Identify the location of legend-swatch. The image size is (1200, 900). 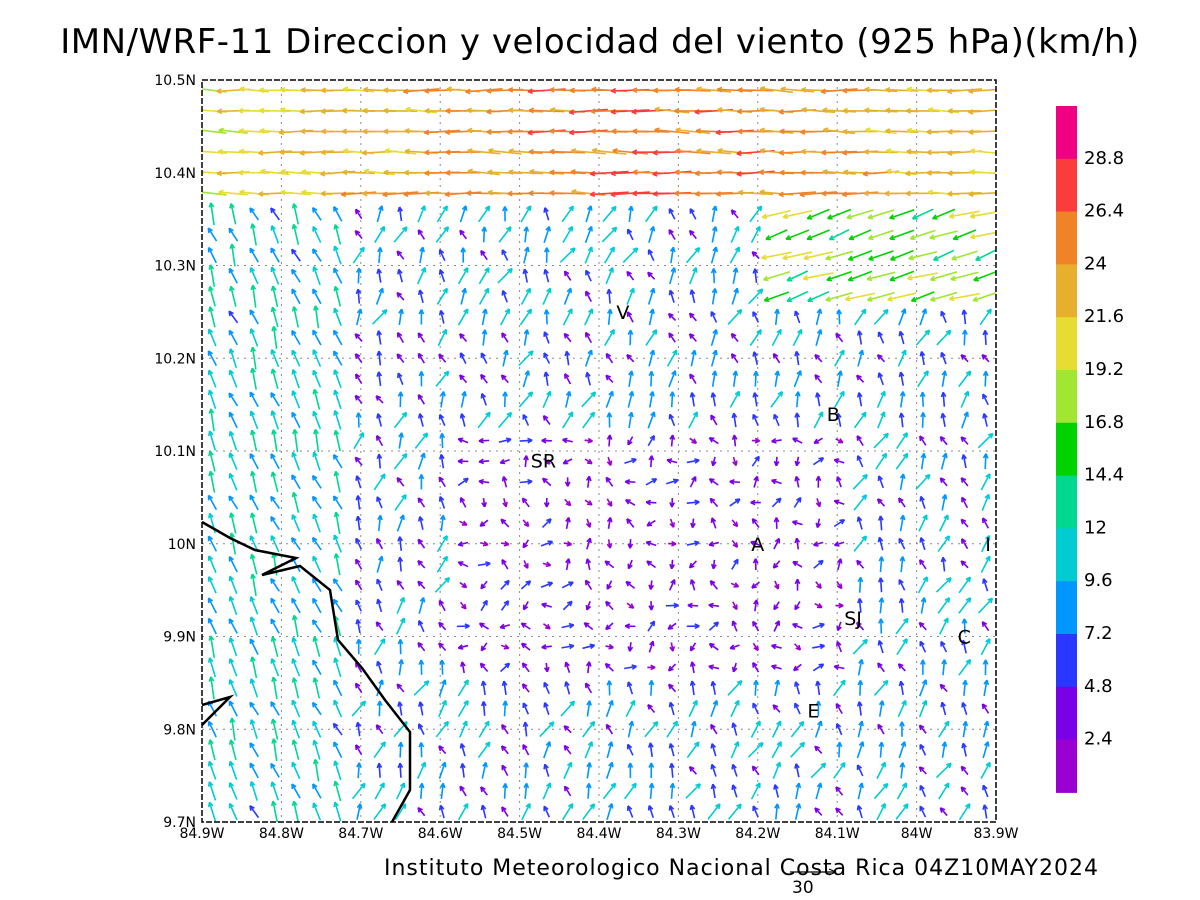
(1066, 344).